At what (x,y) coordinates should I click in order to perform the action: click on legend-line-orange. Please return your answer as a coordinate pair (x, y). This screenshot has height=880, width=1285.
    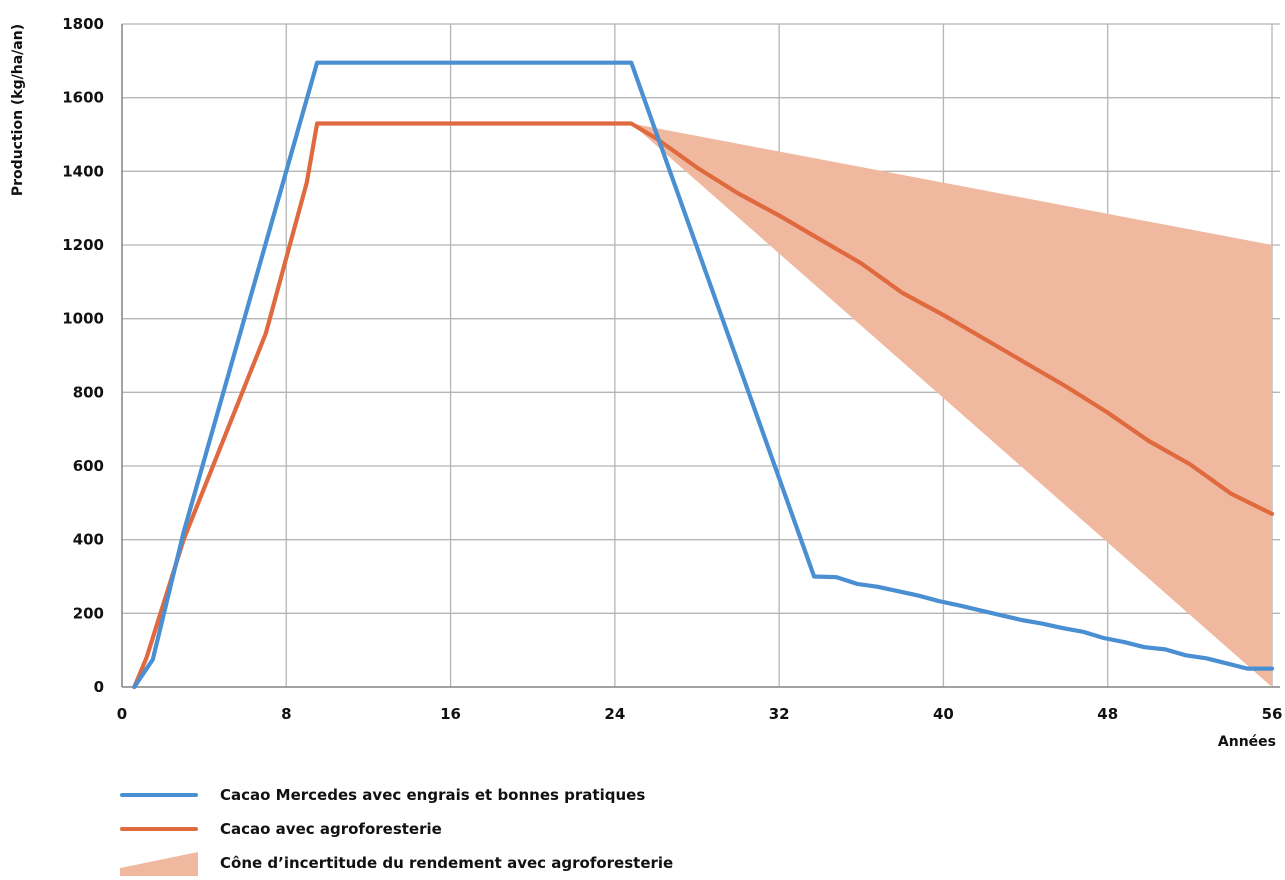
    Looking at the image, I should click on (159, 829).